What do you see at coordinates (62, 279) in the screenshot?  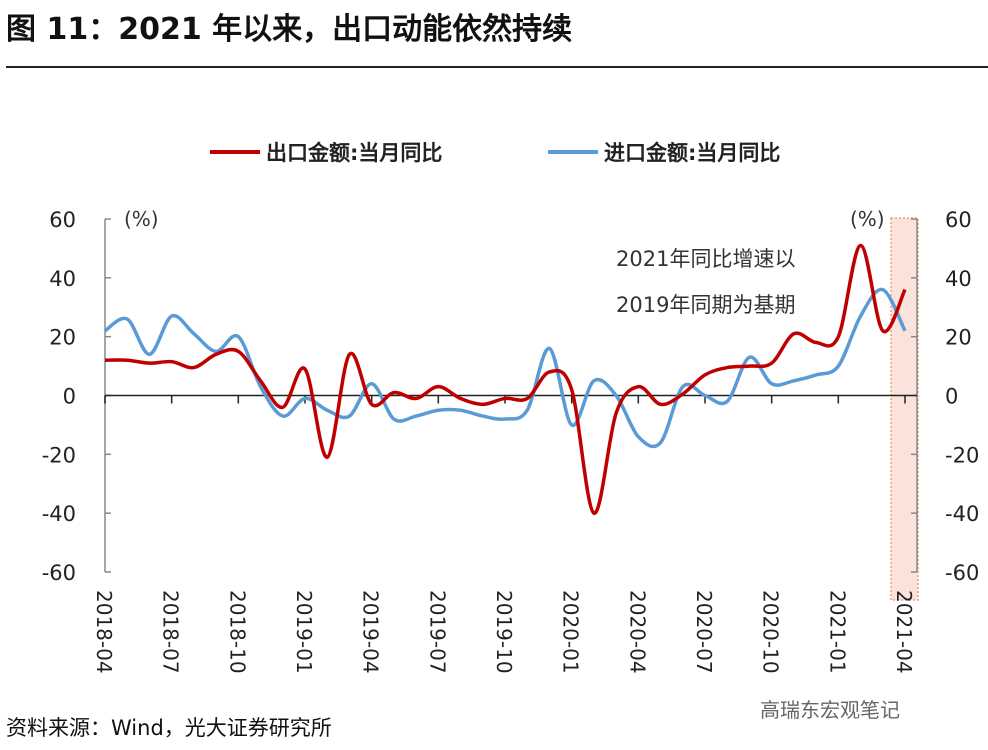 I see `y-tick-label: 40` at bounding box center [62, 279].